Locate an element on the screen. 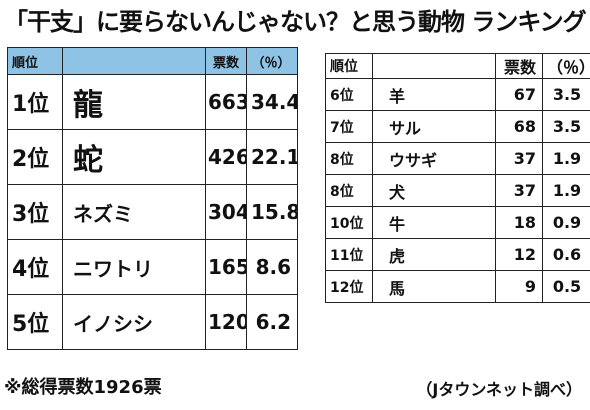 The height and width of the screenshot is (410, 590). rank-cell: 3位 is located at coordinates (35, 212).